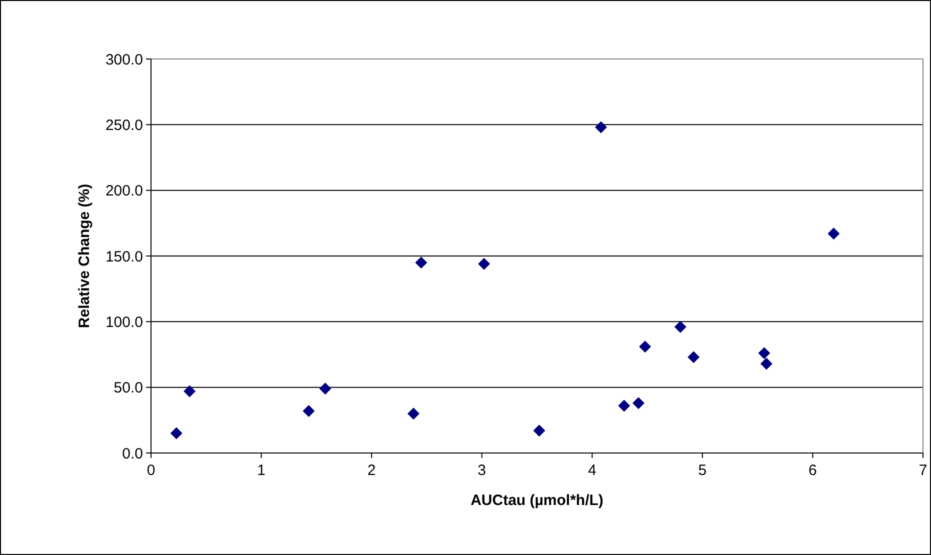  Describe the element at coordinates (151, 470) in the screenshot. I see `x-tick-label: 0` at that location.